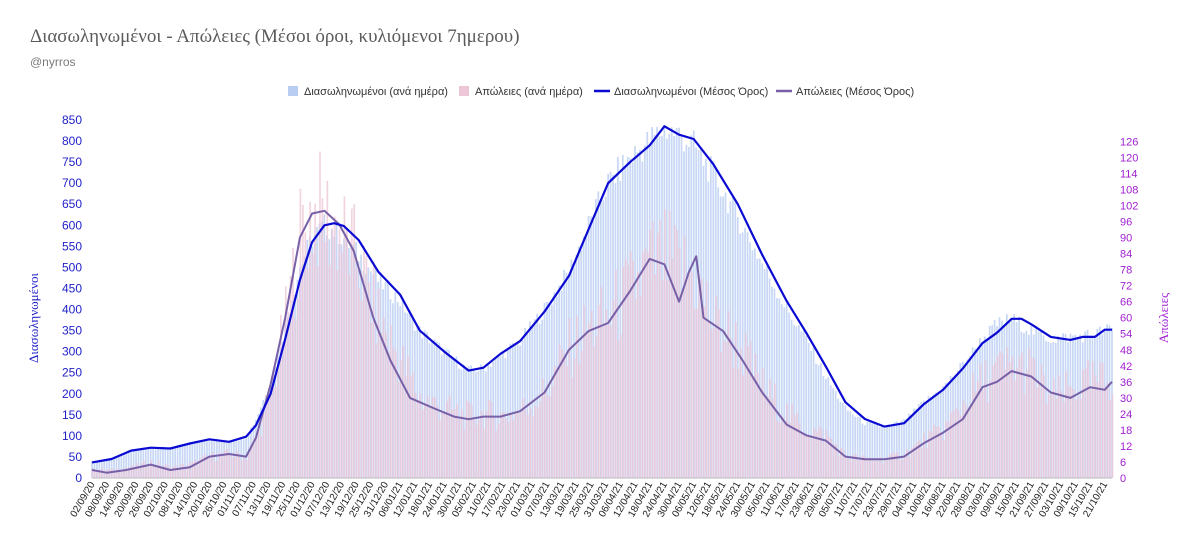  Describe the element at coordinates (72, 141) in the screenshot. I see `y-tick-label: 800` at that location.